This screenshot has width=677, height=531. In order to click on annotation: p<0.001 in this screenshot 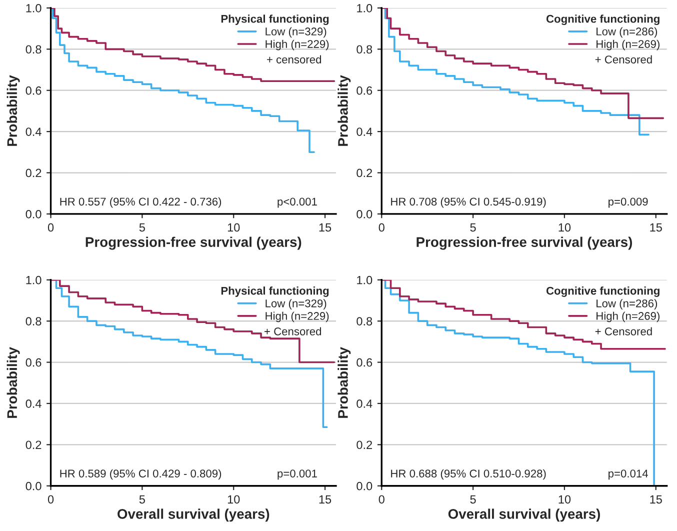, I will do `click(297, 203)`.